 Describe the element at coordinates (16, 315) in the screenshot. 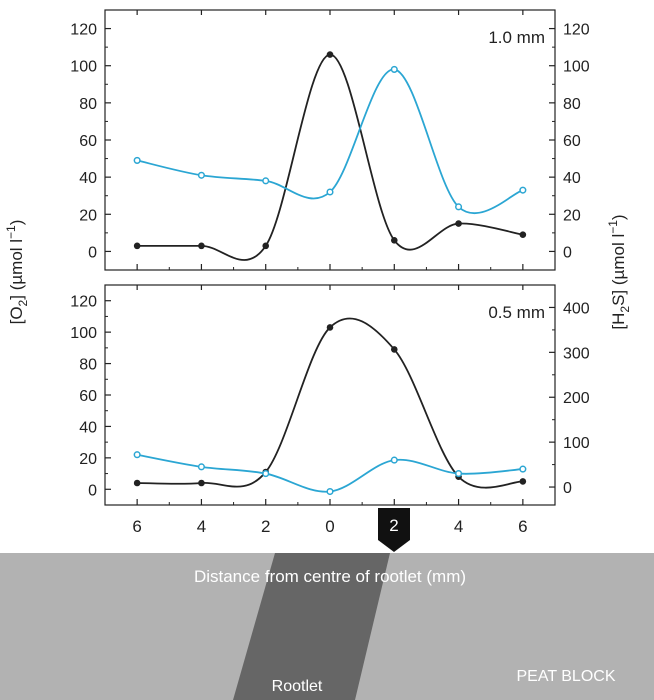

I see `y-left-label-a: [O` at that location.